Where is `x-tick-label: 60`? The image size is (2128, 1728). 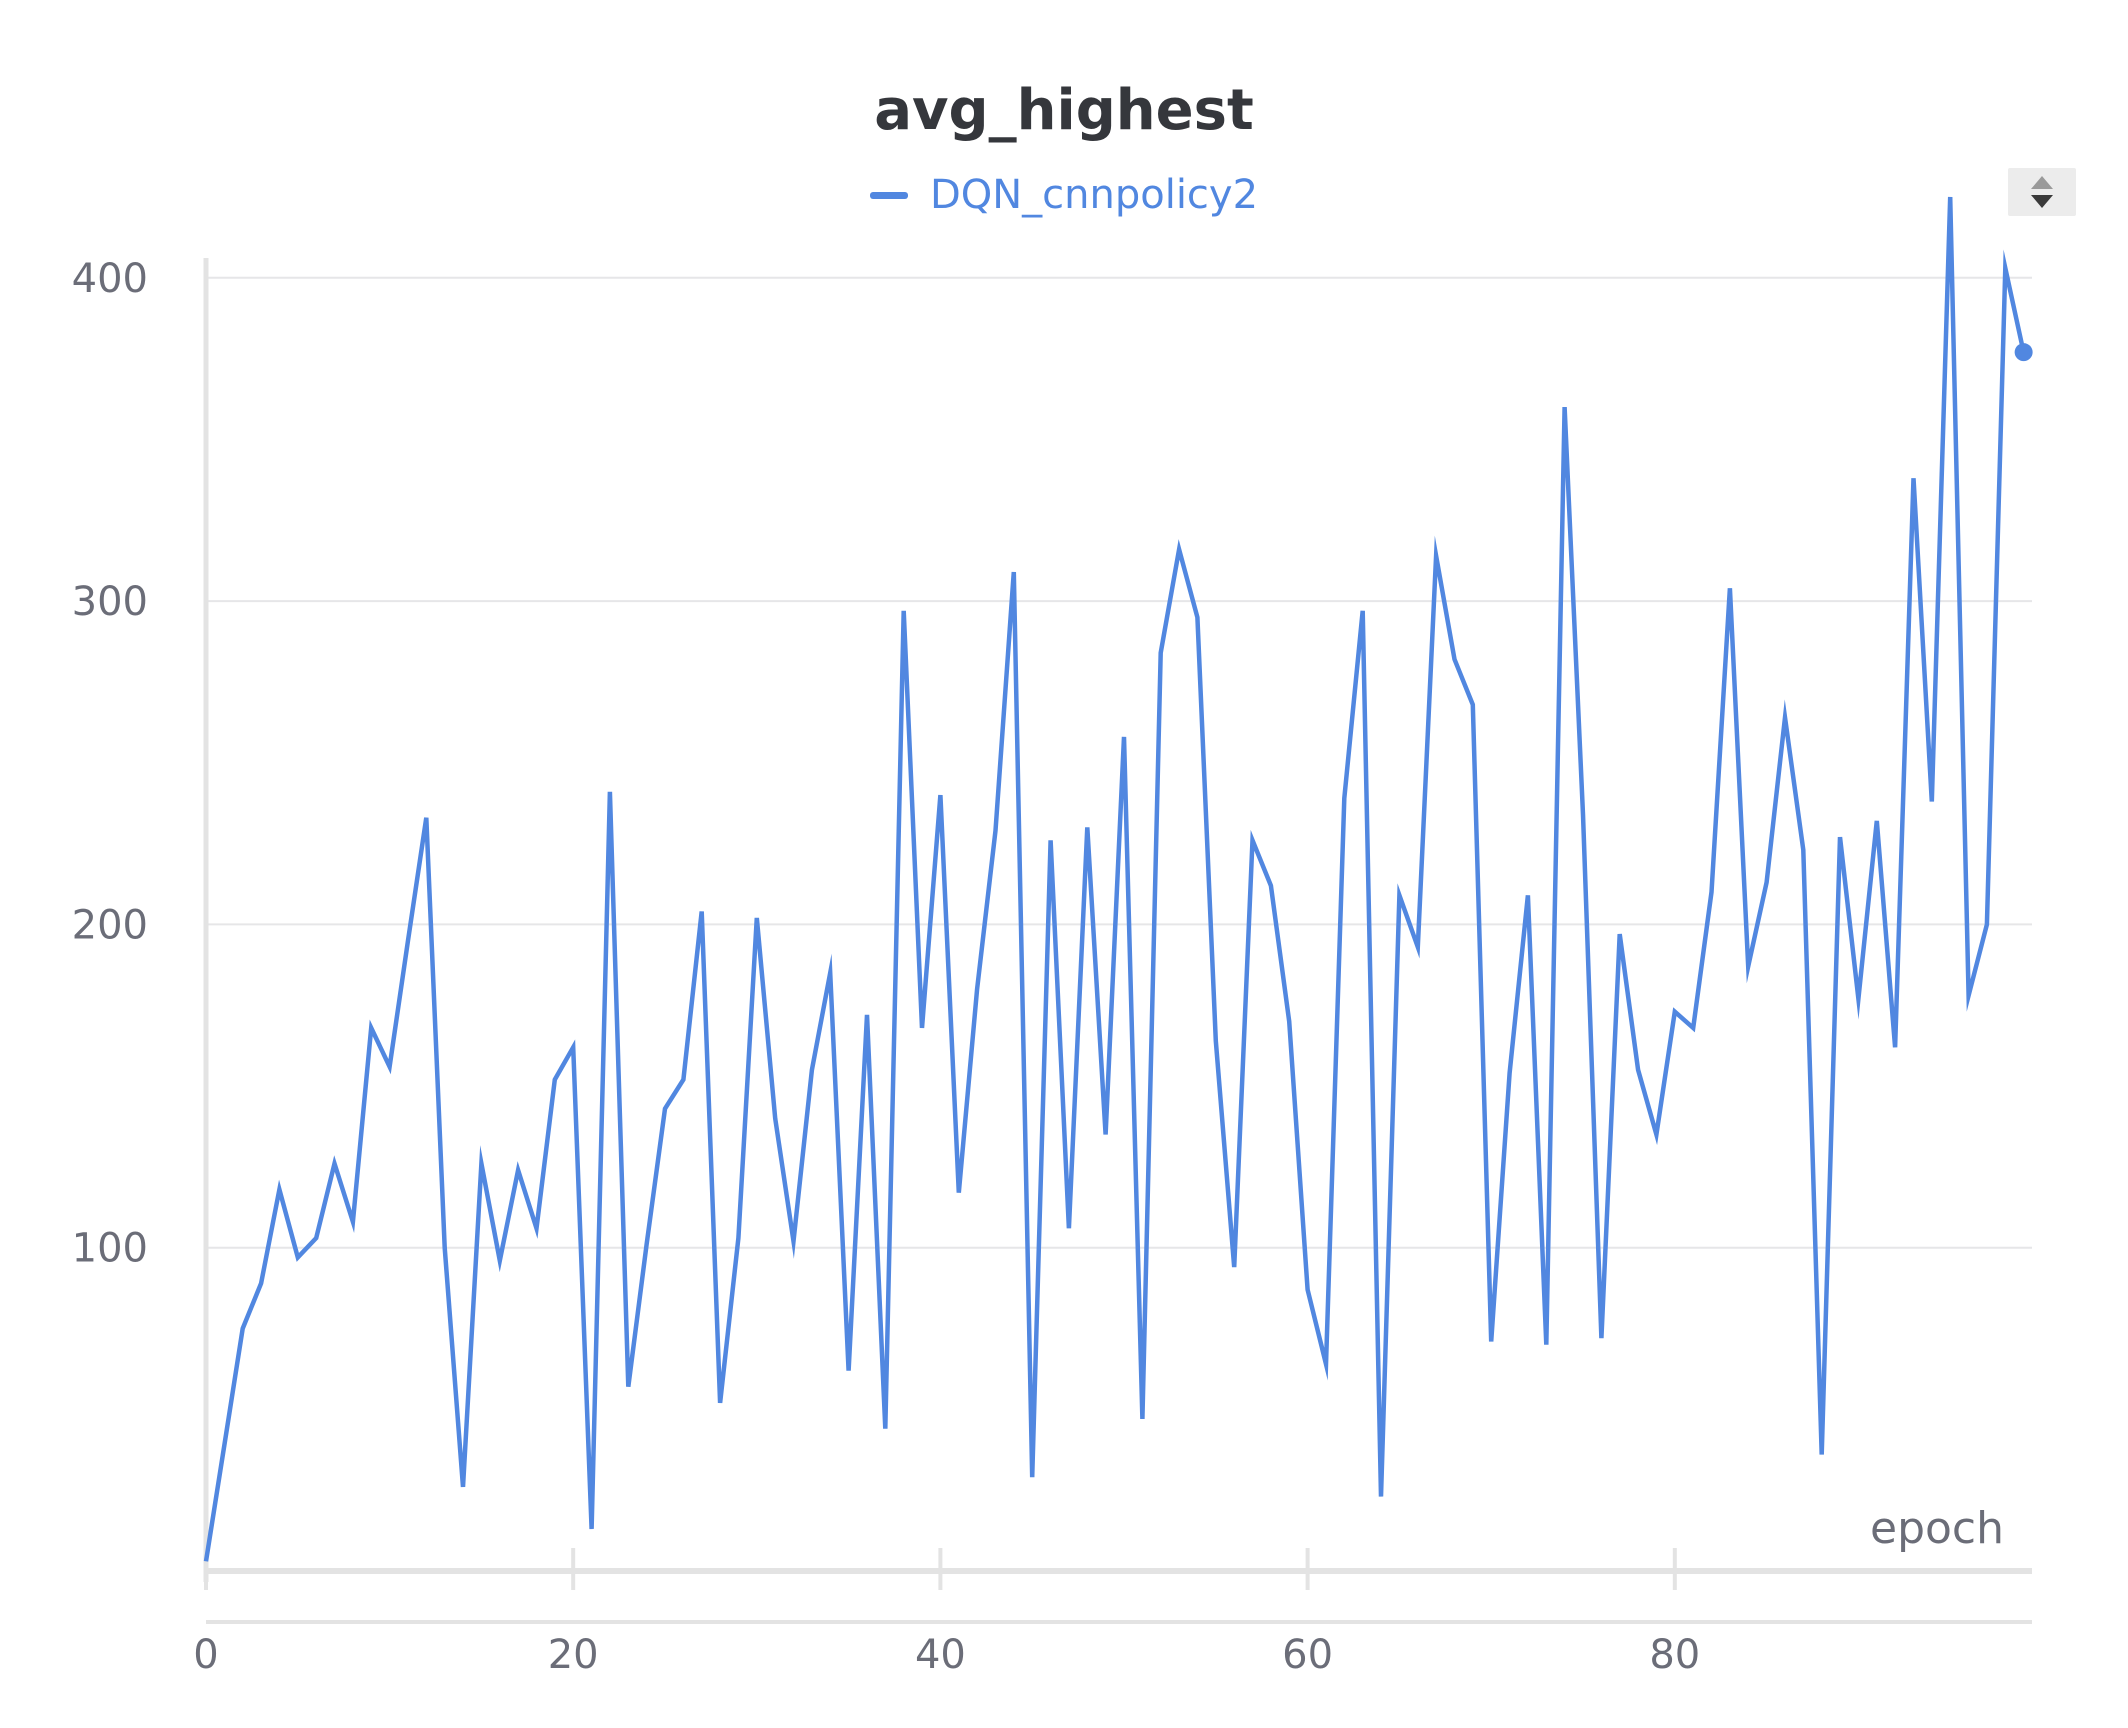 x-tick-label: 60 is located at coordinates (1307, 1655).